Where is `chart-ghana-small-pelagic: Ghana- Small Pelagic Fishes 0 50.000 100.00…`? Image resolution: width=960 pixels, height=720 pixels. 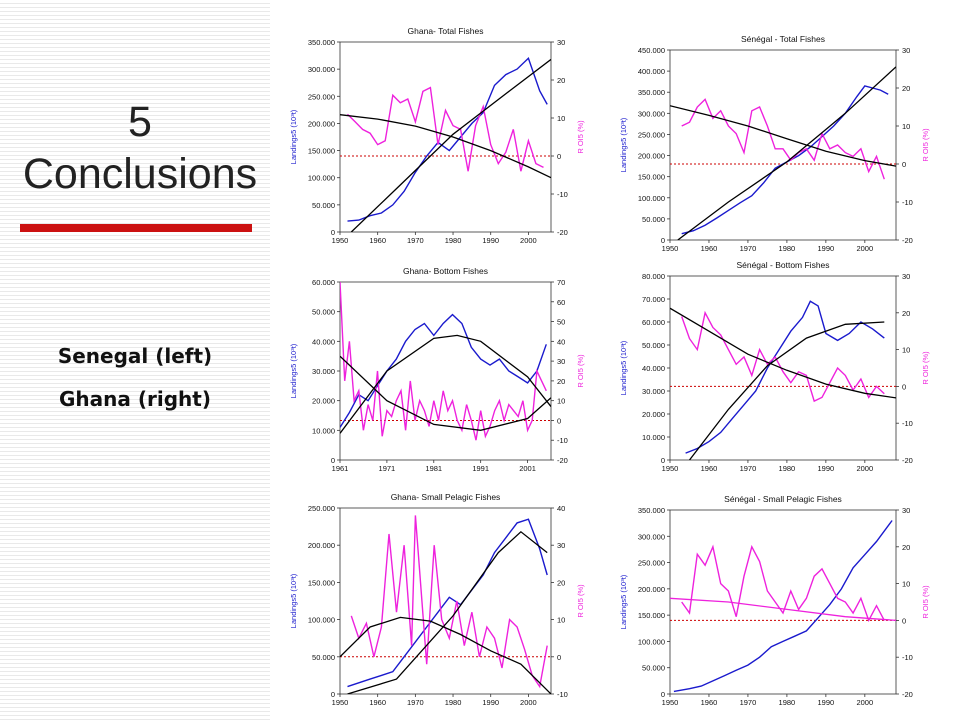 chart-ghana-small-pelagic: Ghana- Small Pelagic Fishes 0 50.000 100.00… is located at coordinates (439, 596).